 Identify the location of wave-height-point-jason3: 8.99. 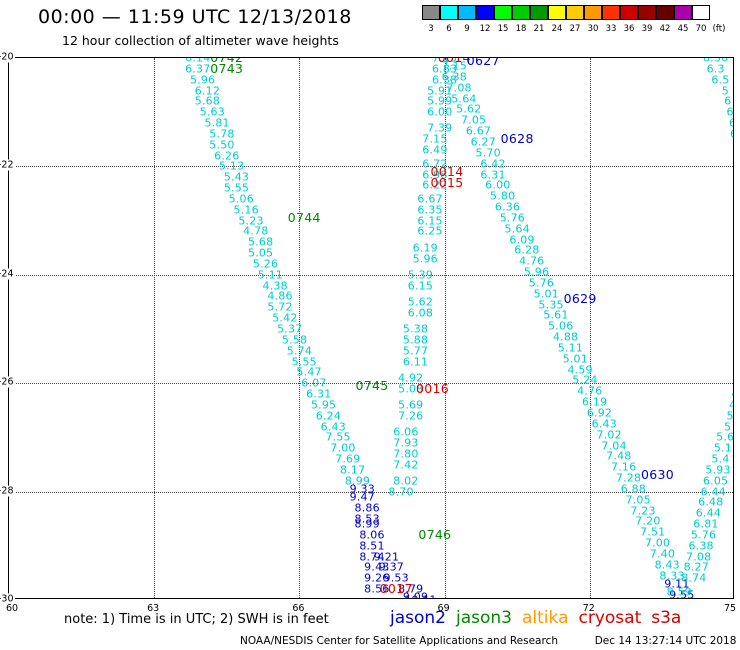
(357, 481).